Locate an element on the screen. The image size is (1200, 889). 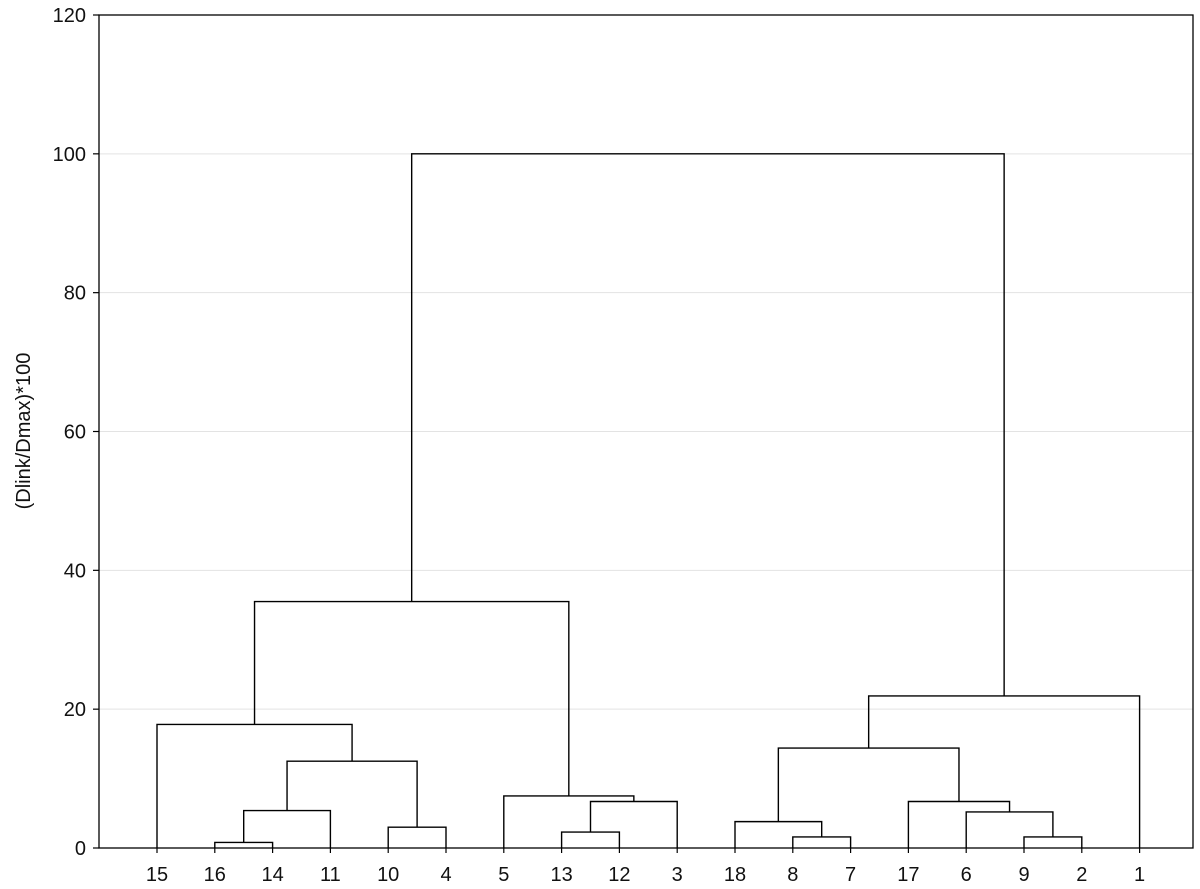
leaf-label: 11 is located at coordinates (330, 875).